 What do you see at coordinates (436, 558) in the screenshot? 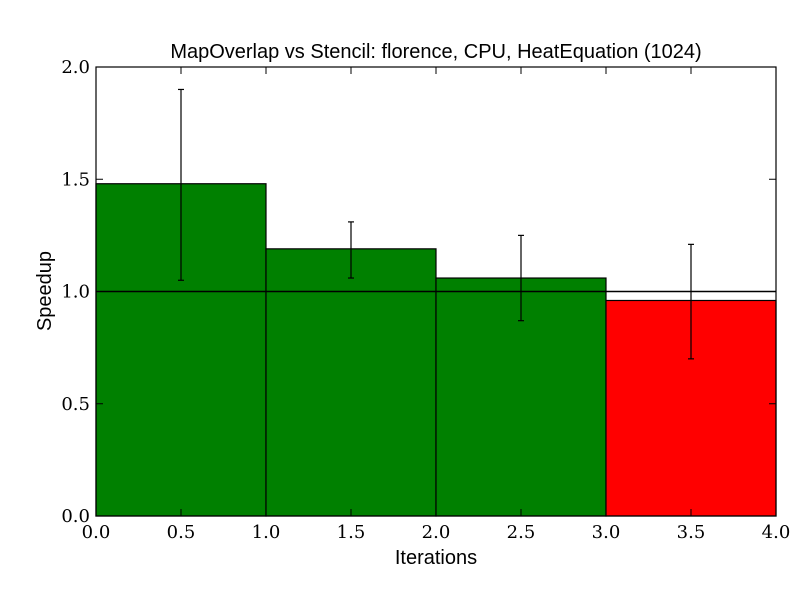
I see `x-axis-label: Iterations` at bounding box center [436, 558].